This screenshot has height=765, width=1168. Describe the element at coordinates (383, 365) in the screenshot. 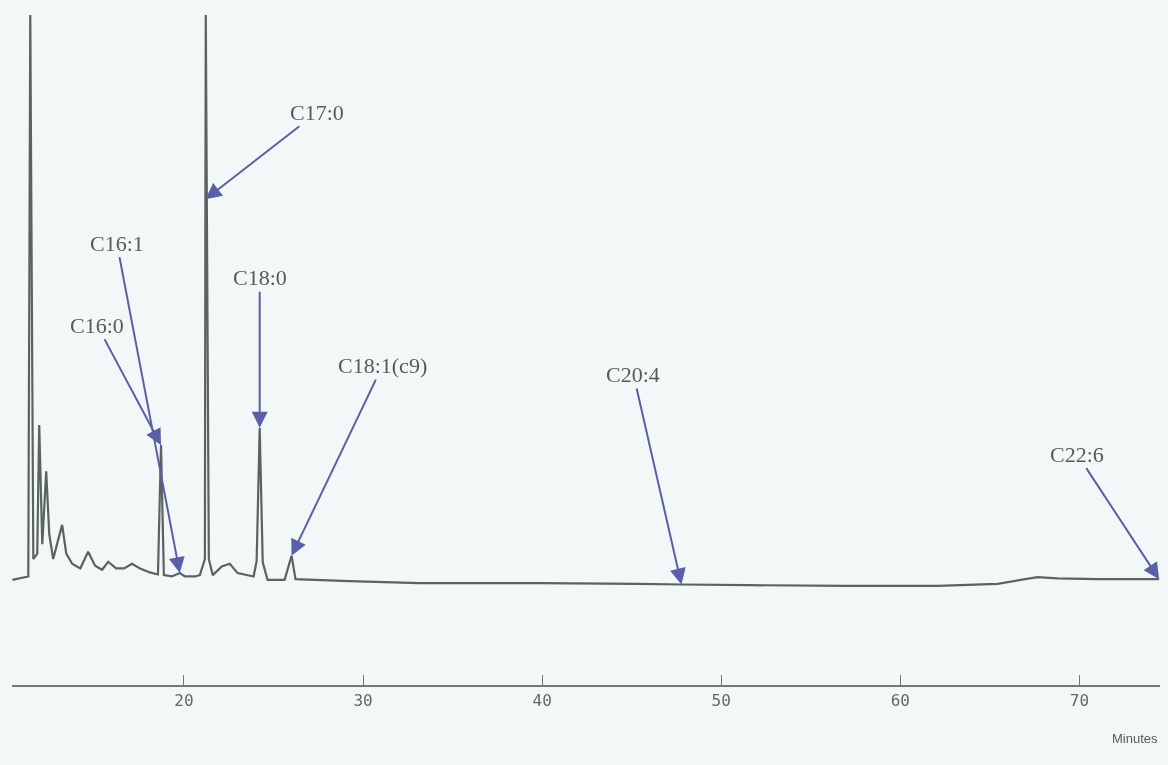

I see `annotation: C18:1(c9)` at that location.